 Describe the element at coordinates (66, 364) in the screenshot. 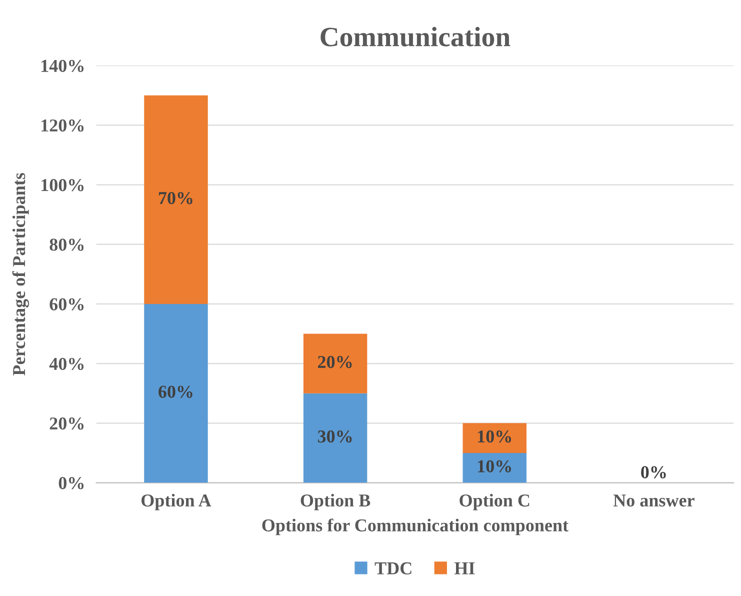

I see `y-tick-label: 40%` at that location.